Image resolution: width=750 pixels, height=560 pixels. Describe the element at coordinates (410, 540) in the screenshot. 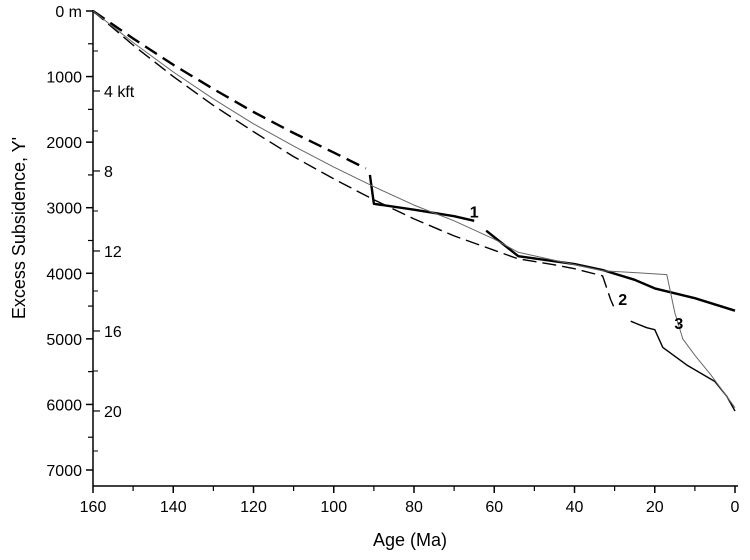

I see `x-axis-label: Age (Ma)` at that location.